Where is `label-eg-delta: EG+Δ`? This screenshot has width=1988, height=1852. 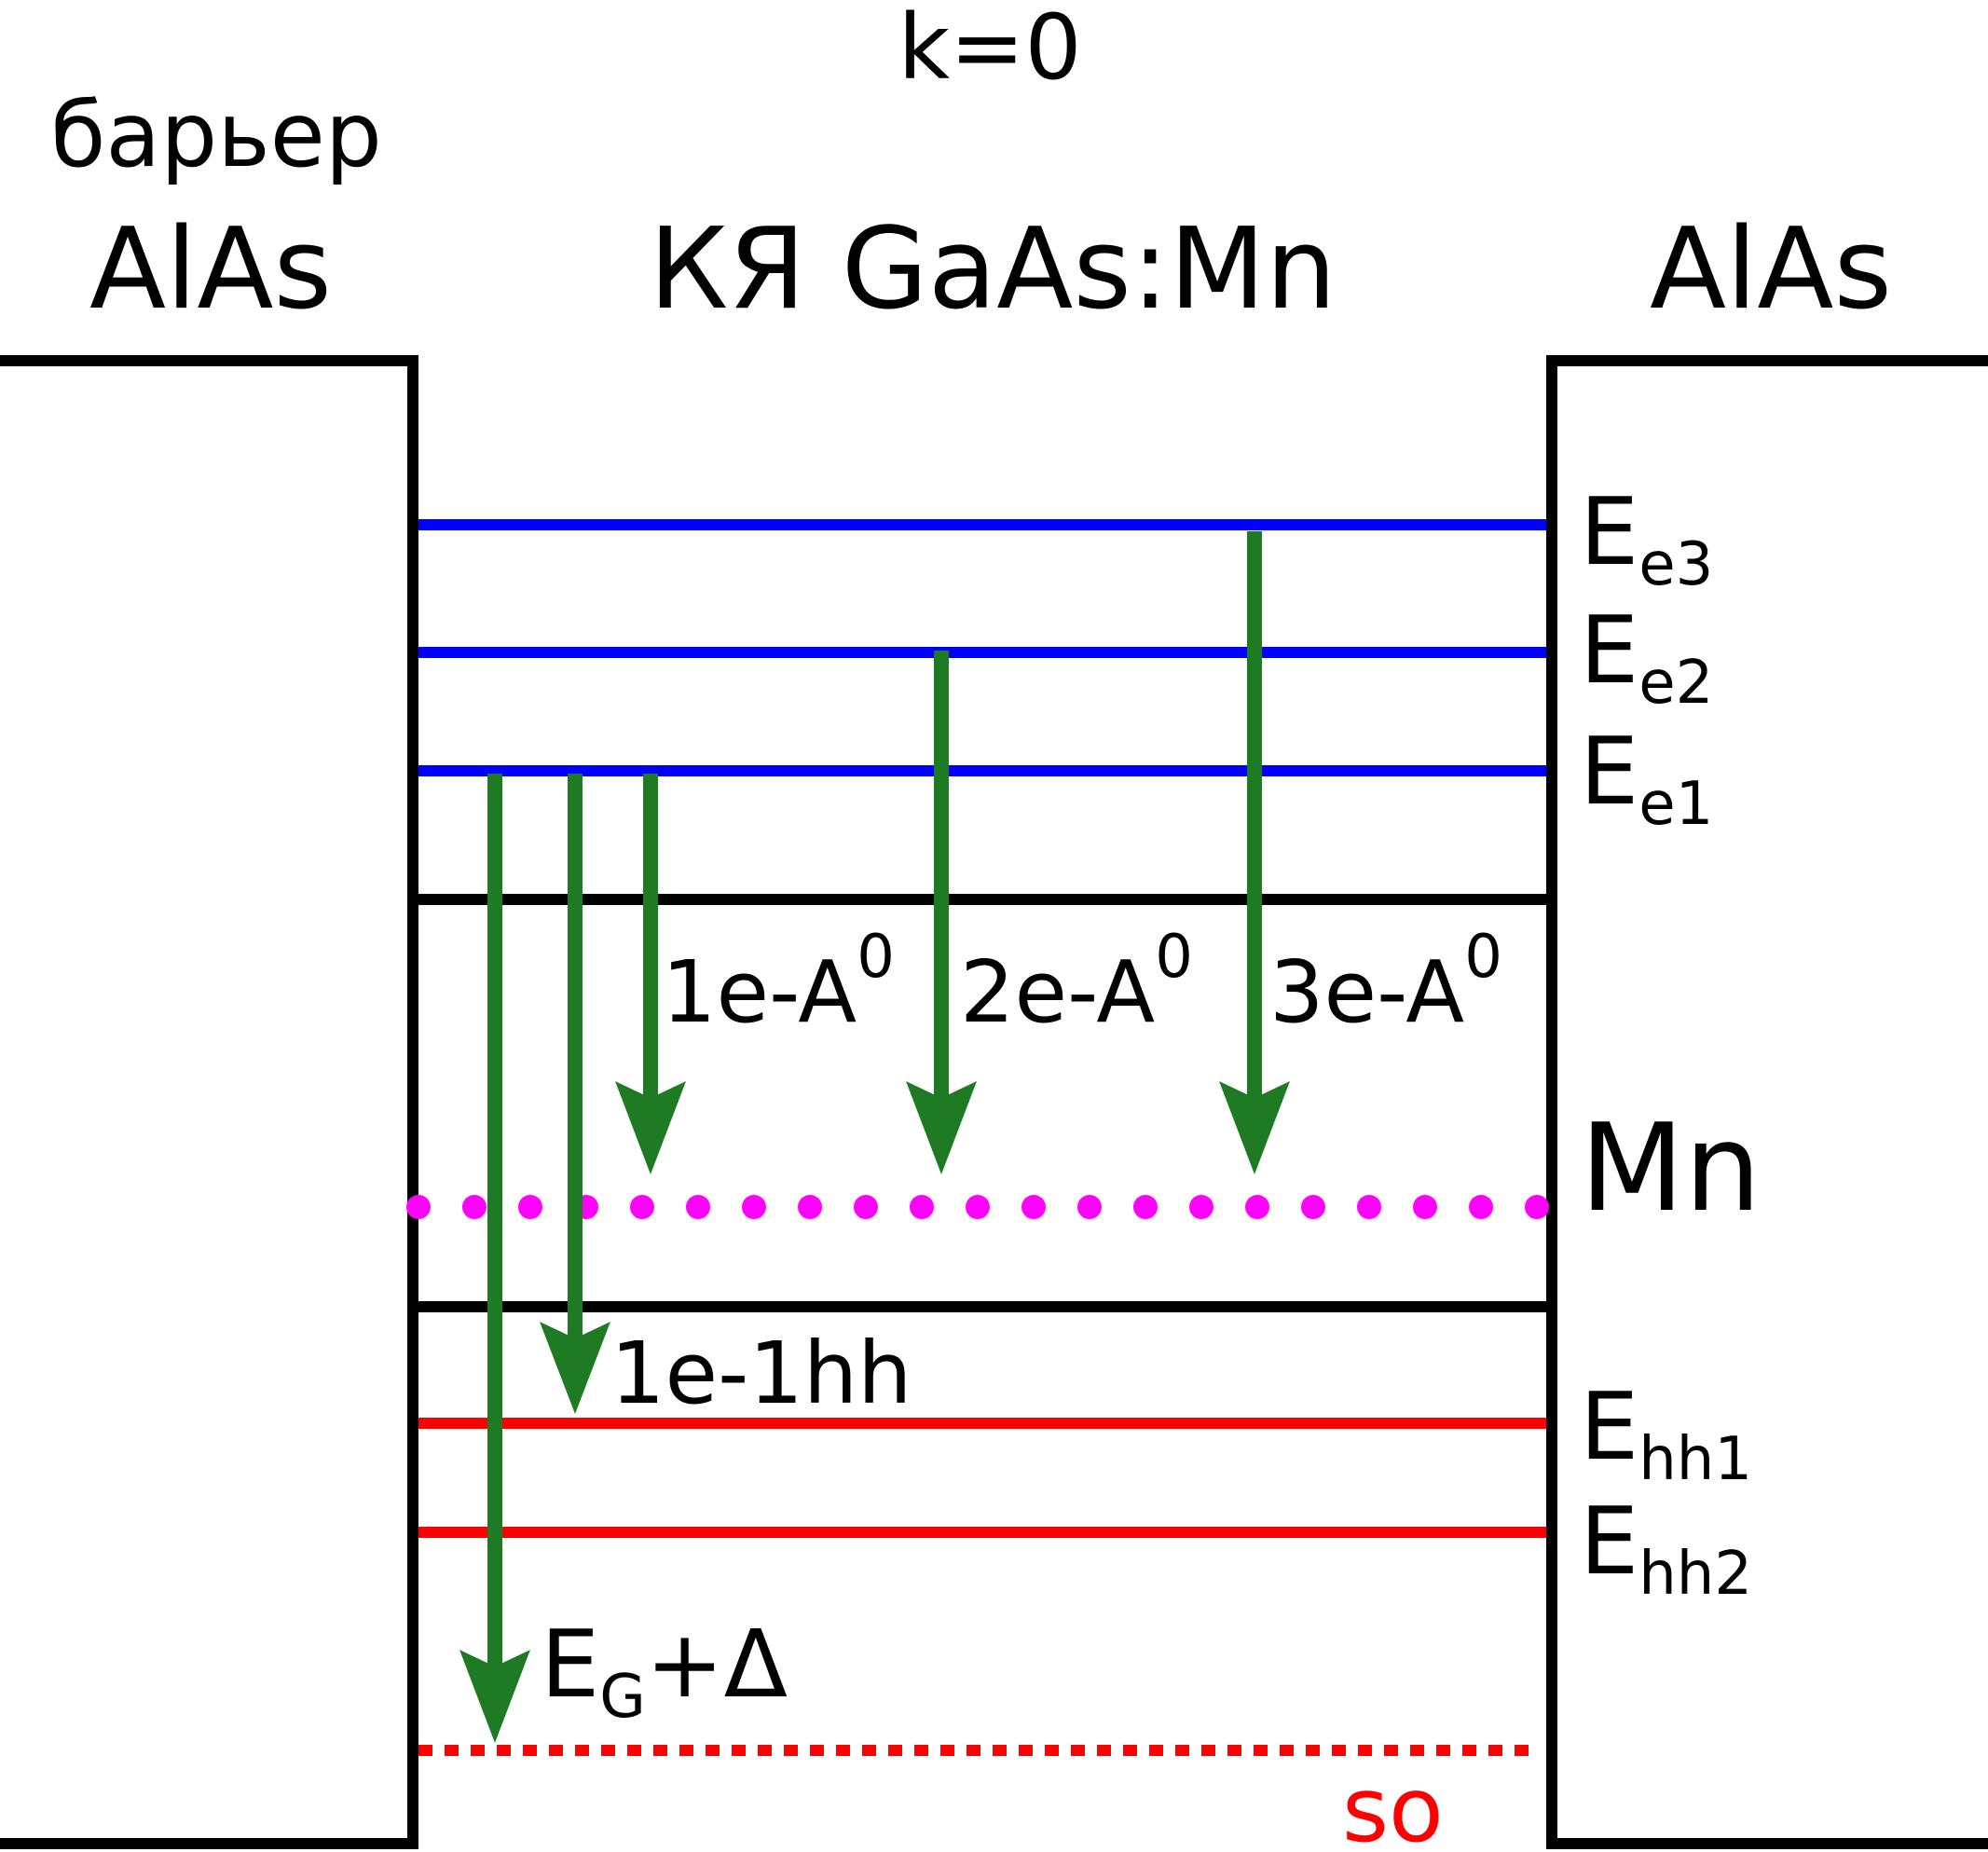 label-eg-delta: EG+Δ is located at coordinates (664, 1671).